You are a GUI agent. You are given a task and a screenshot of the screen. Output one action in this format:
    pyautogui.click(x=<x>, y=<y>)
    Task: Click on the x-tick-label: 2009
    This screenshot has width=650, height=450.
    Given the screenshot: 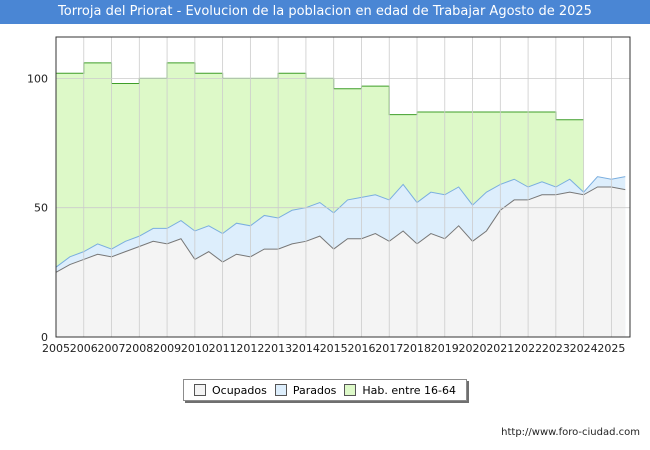 What is the action you would take?
    pyautogui.click(x=167, y=348)
    